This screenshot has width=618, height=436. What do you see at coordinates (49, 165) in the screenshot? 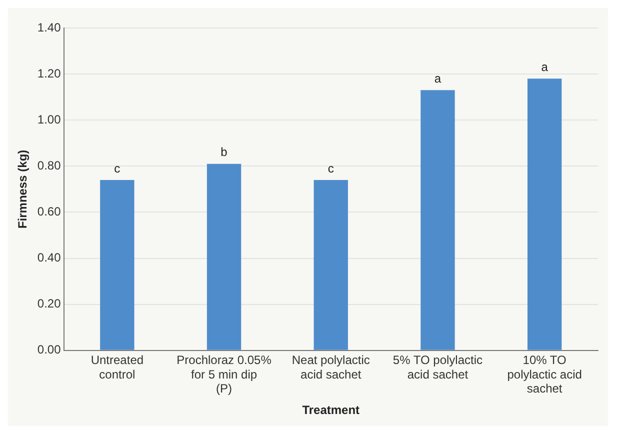
I see `y-tick-label: 0.80` at bounding box center [49, 165].